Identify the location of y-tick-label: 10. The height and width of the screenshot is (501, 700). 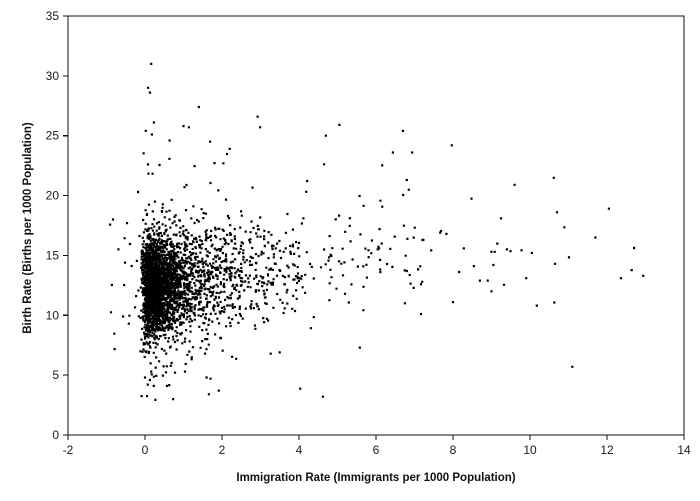
(53, 315).